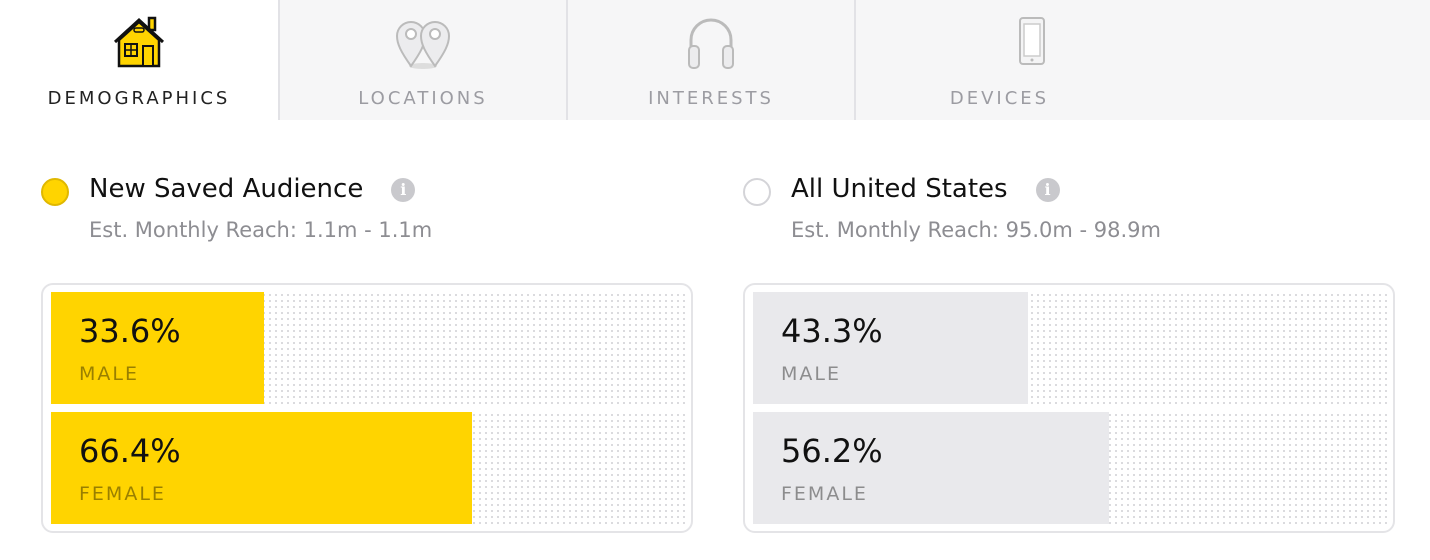 Image resolution: width=1430 pixels, height=560 pixels. What do you see at coordinates (226, 189) in the screenshot?
I see `audience-title: New Saved Audience` at bounding box center [226, 189].